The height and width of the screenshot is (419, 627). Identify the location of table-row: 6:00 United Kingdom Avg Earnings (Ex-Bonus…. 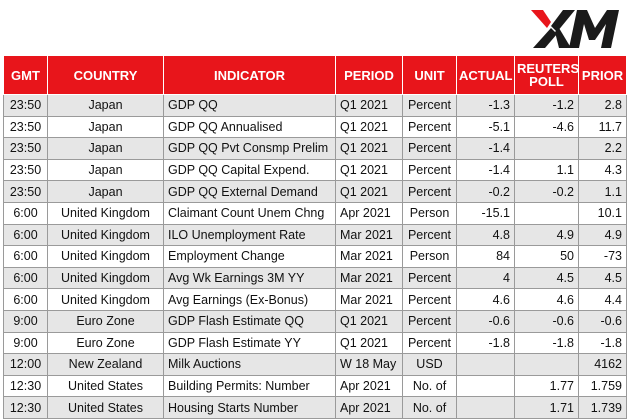
(315, 299).